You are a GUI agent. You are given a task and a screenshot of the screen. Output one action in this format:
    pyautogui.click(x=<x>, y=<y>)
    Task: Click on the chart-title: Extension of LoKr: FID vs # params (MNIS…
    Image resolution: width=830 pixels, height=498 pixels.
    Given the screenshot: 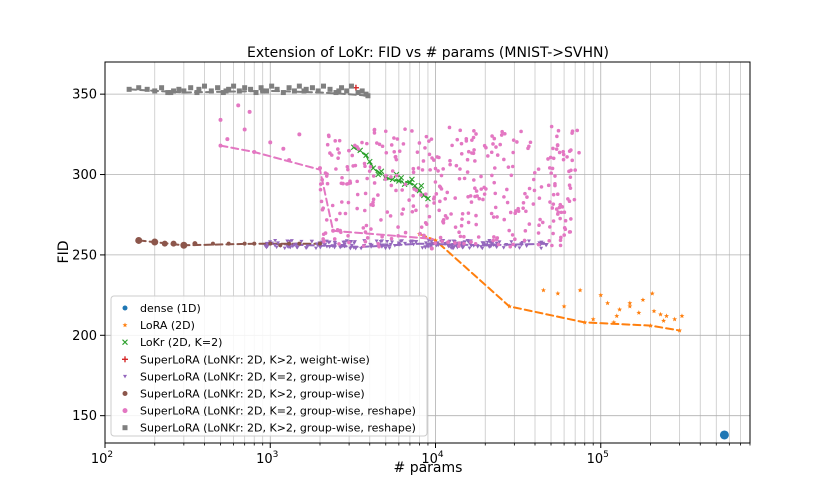 What is the action you would take?
    pyautogui.click(x=428, y=53)
    